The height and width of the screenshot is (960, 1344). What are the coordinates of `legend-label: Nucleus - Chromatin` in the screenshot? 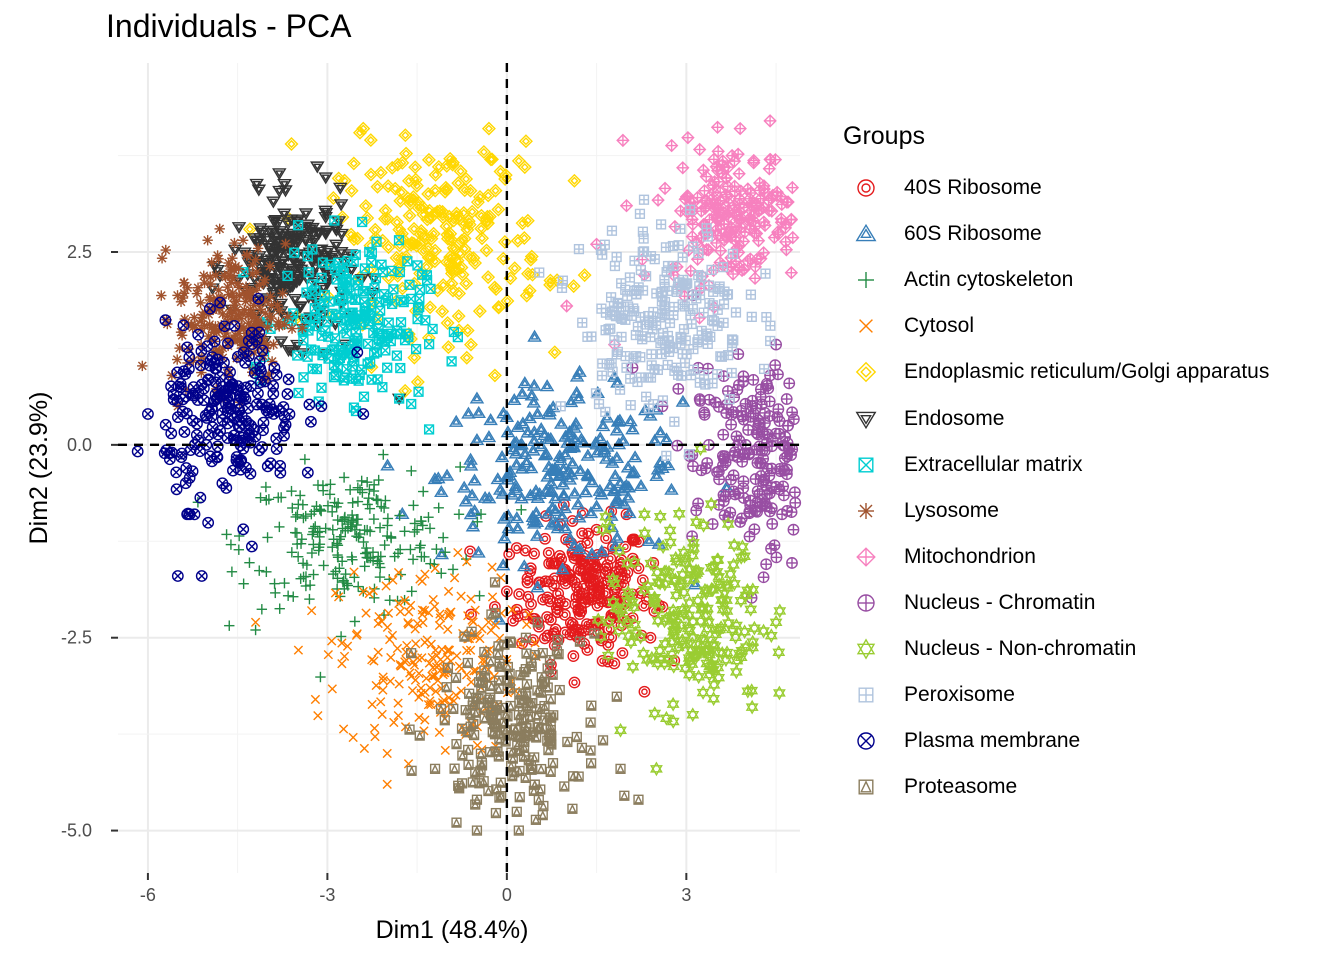 It's located at (1000, 602).